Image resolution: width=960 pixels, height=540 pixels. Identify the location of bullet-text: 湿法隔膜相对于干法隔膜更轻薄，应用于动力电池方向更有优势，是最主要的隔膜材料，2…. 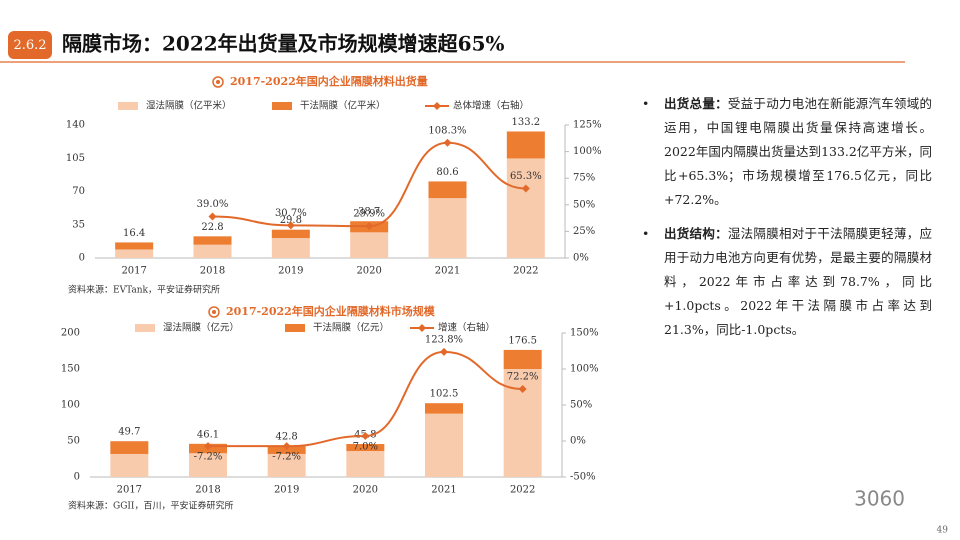
(798, 281).